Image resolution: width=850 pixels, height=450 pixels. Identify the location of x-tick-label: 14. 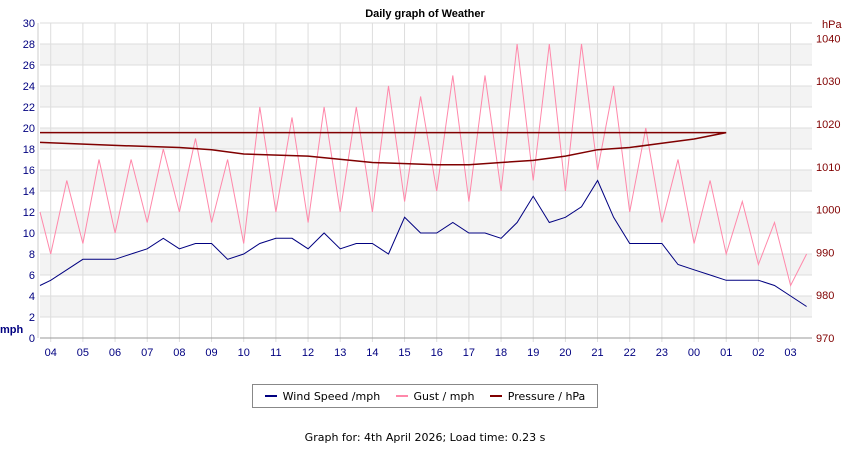
(372, 353).